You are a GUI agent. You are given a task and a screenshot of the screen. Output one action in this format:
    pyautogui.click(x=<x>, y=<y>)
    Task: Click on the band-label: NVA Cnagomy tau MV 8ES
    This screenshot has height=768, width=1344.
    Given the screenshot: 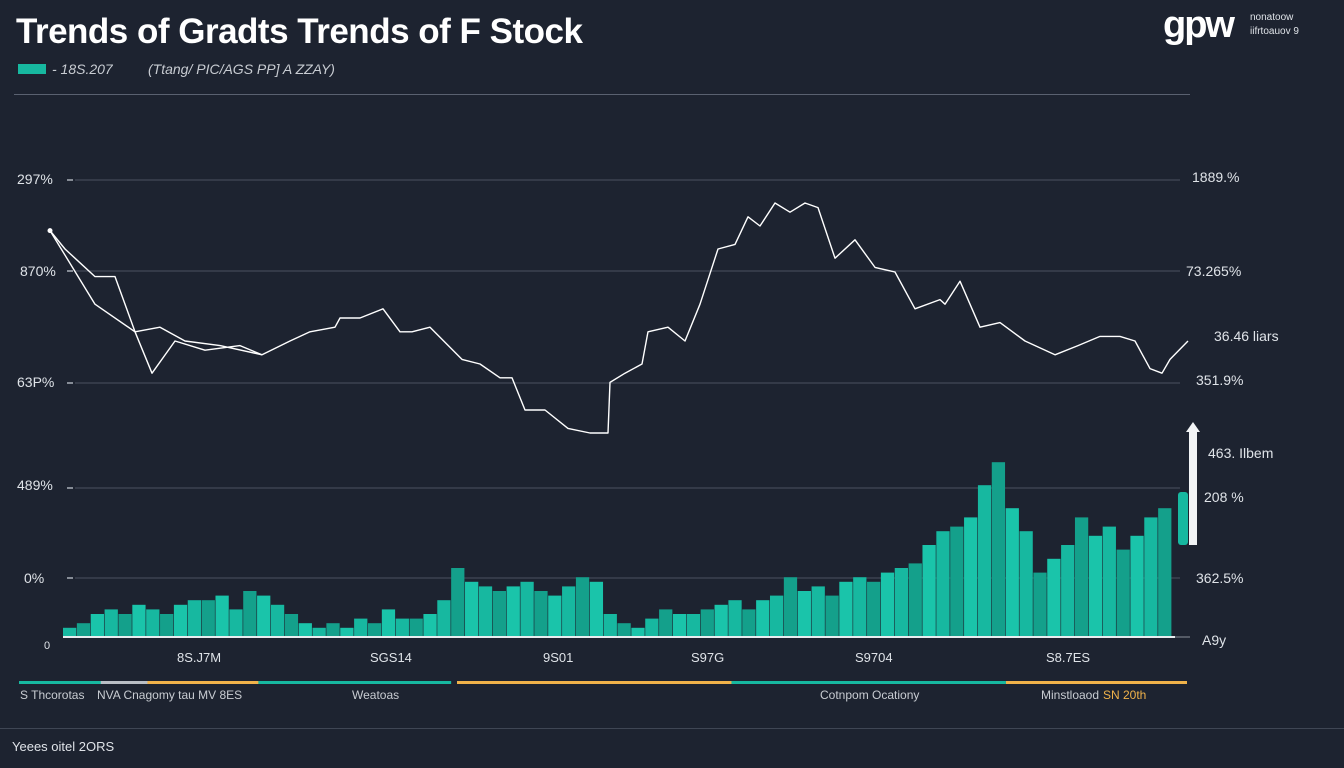 What is the action you would take?
    pyautogui.click(x=170, y=695)
    